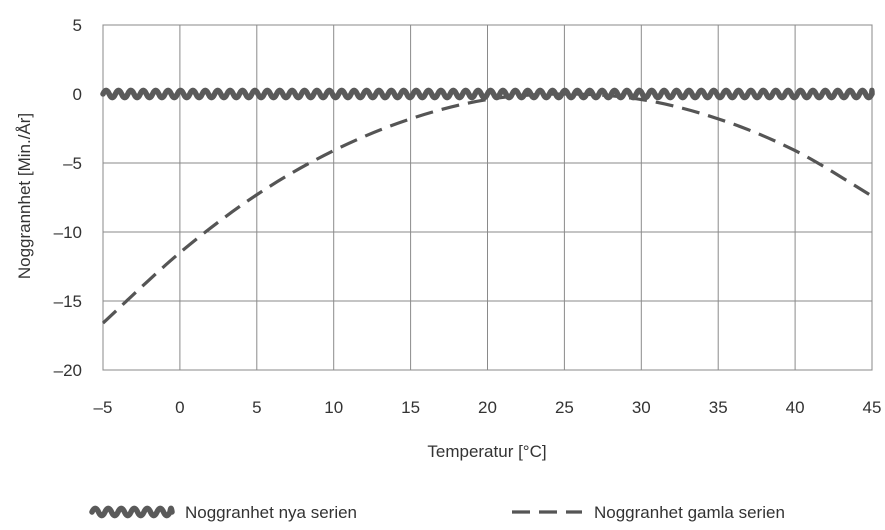 This screenshot has height=530, width=885. Describe the element at coordinates (68, 370) in the screenshot. I see `y-tick-label: –20` at that location.